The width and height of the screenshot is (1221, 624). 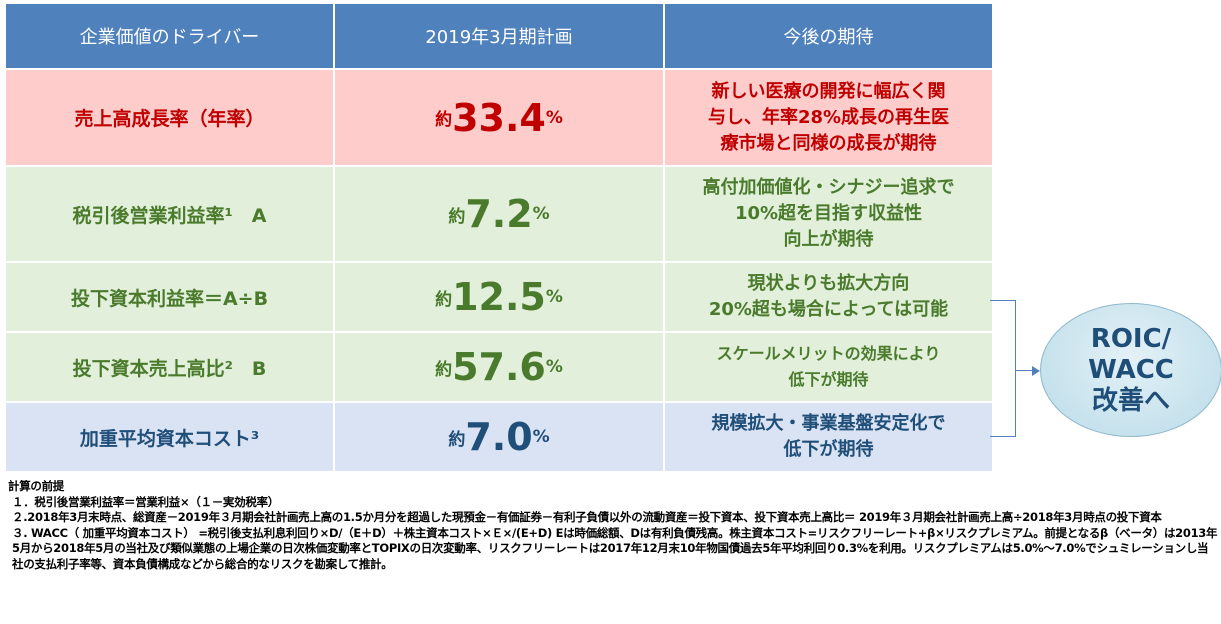 I want to click on table-header: 企業価値のドライバー 2019年3月期計画 今後の期待, so click(x=499, y=37).